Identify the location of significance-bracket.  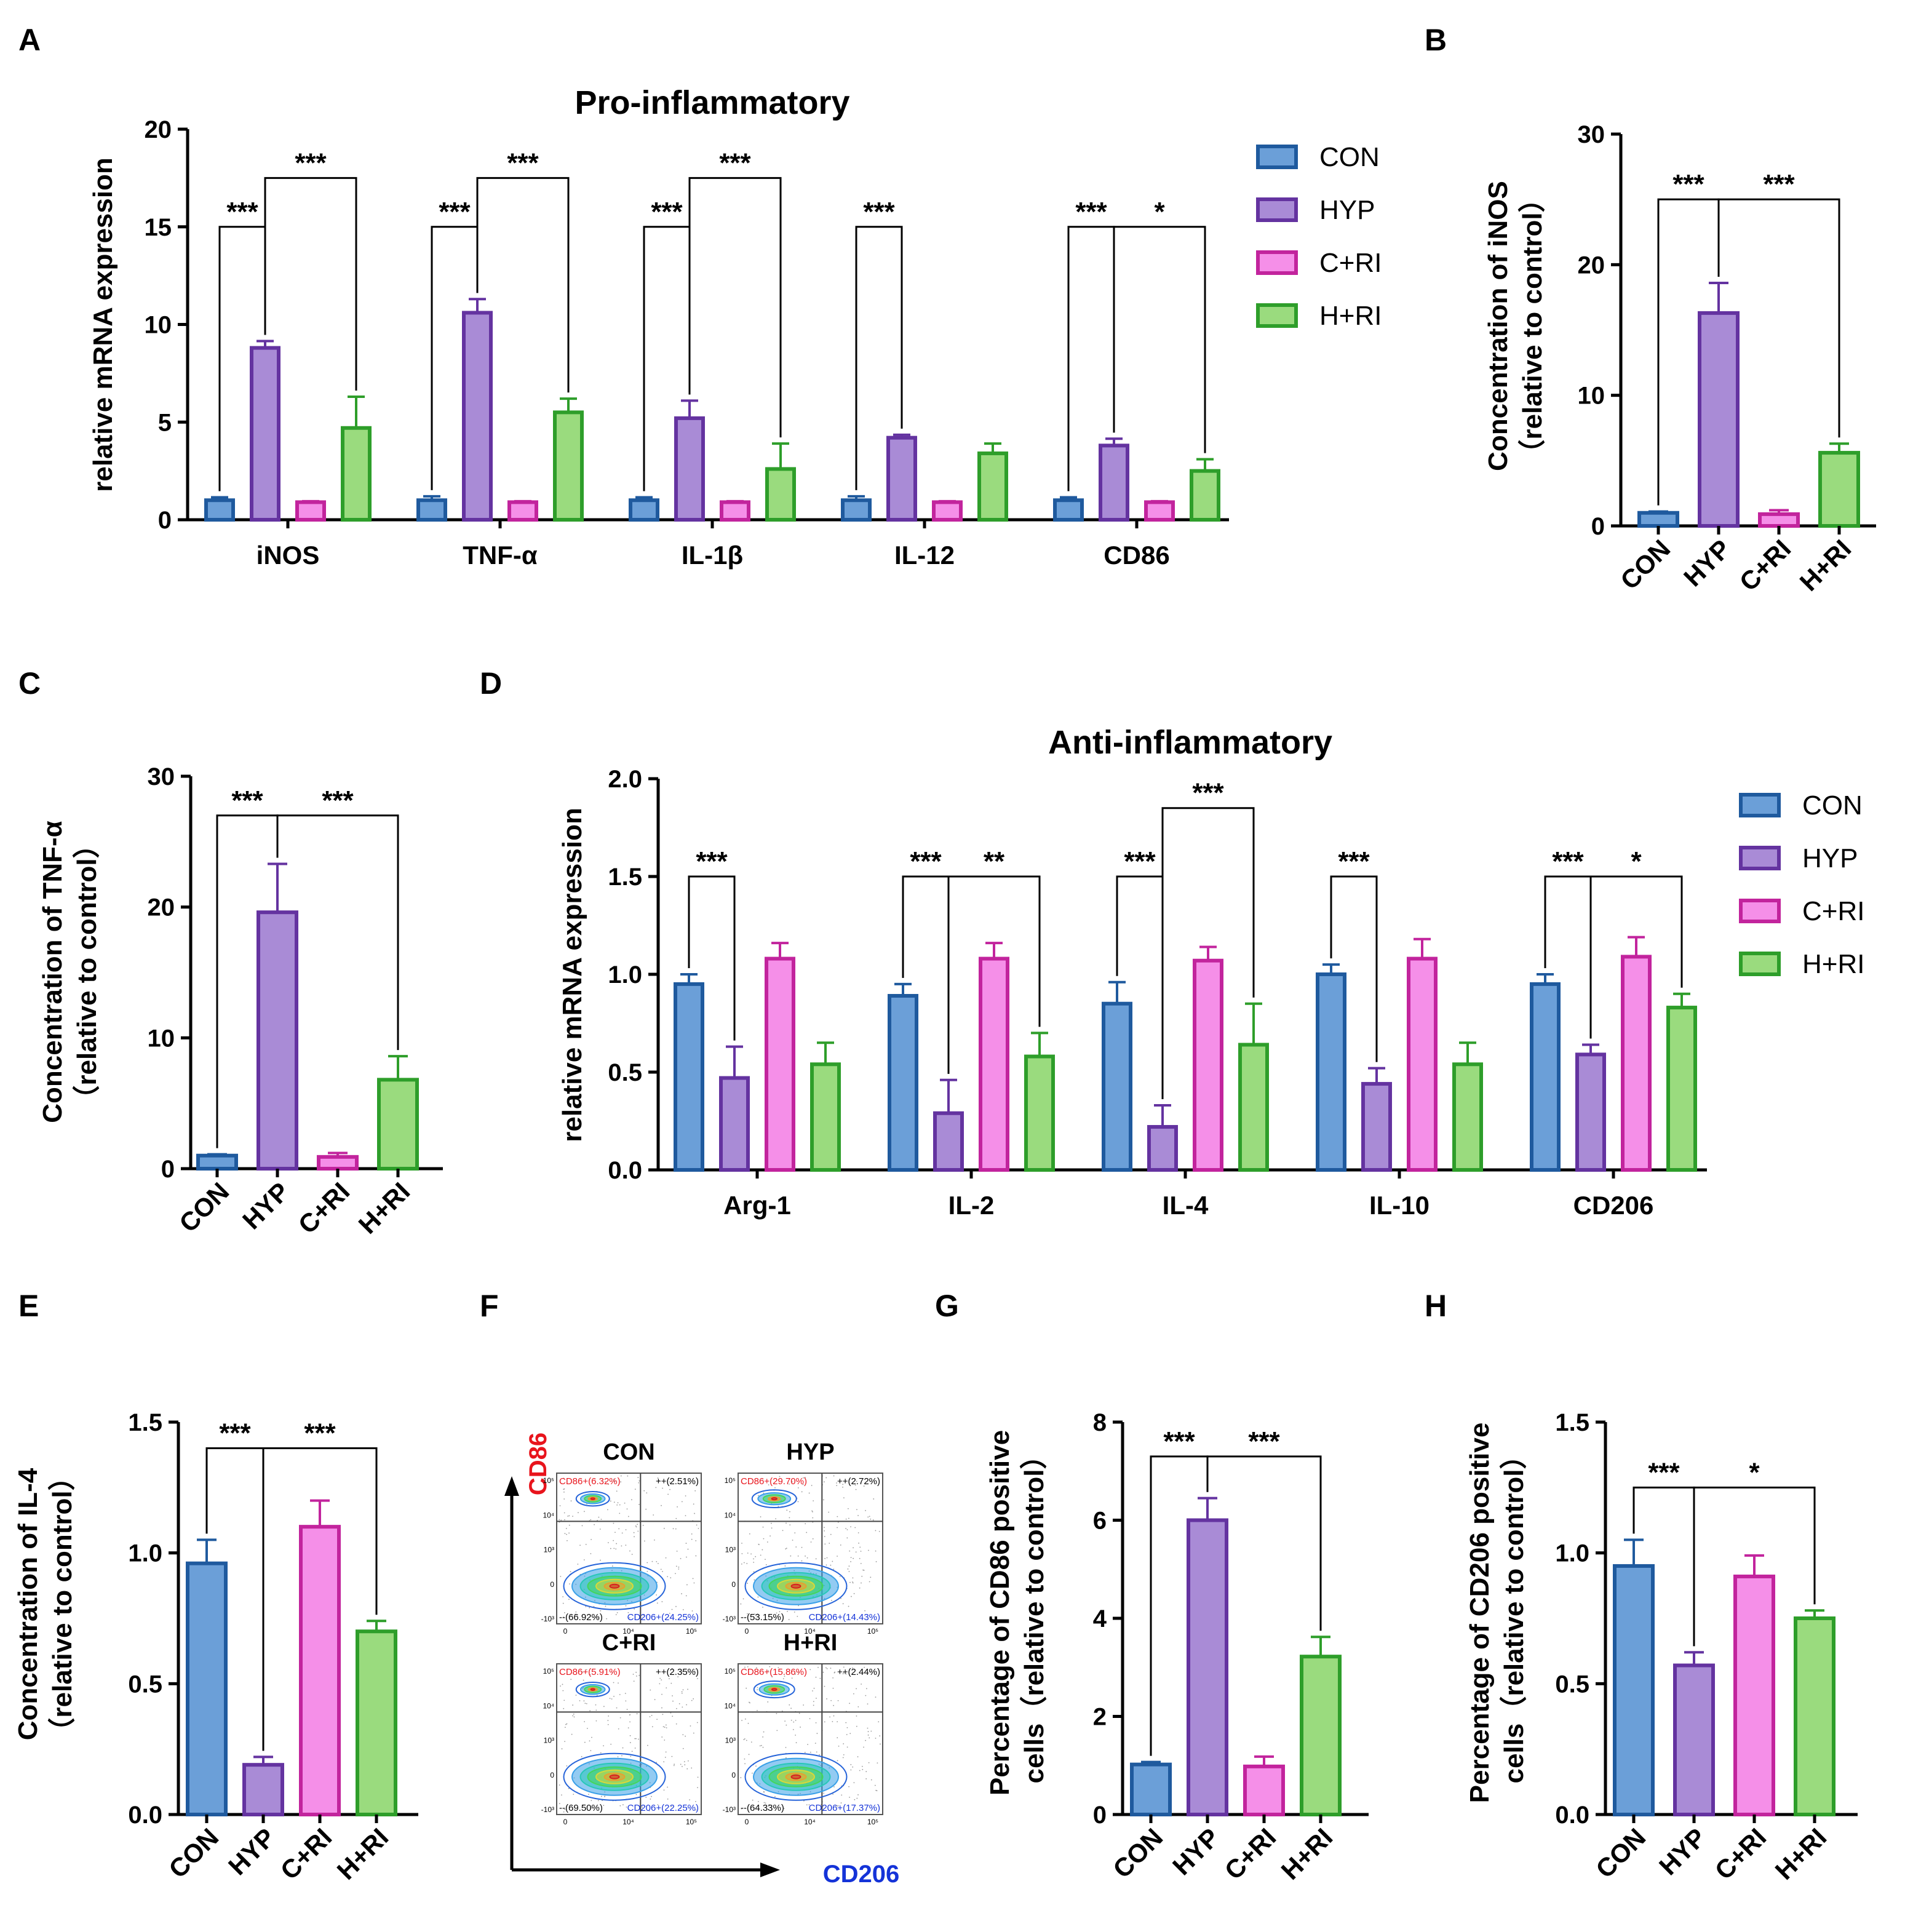
(1779, 318).